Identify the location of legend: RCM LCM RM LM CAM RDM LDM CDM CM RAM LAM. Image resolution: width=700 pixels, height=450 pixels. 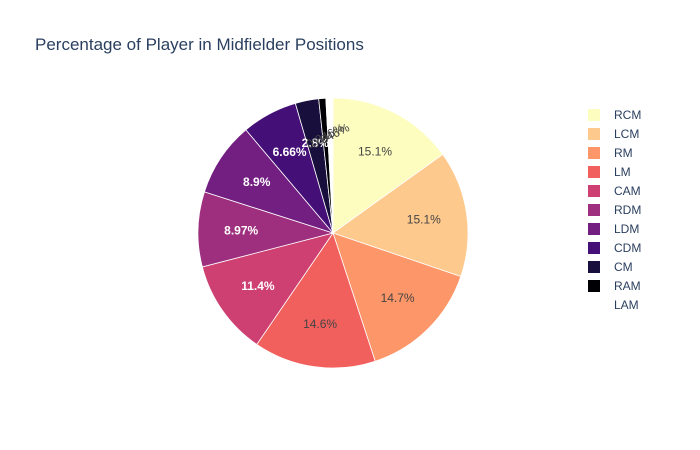
(614, 210).